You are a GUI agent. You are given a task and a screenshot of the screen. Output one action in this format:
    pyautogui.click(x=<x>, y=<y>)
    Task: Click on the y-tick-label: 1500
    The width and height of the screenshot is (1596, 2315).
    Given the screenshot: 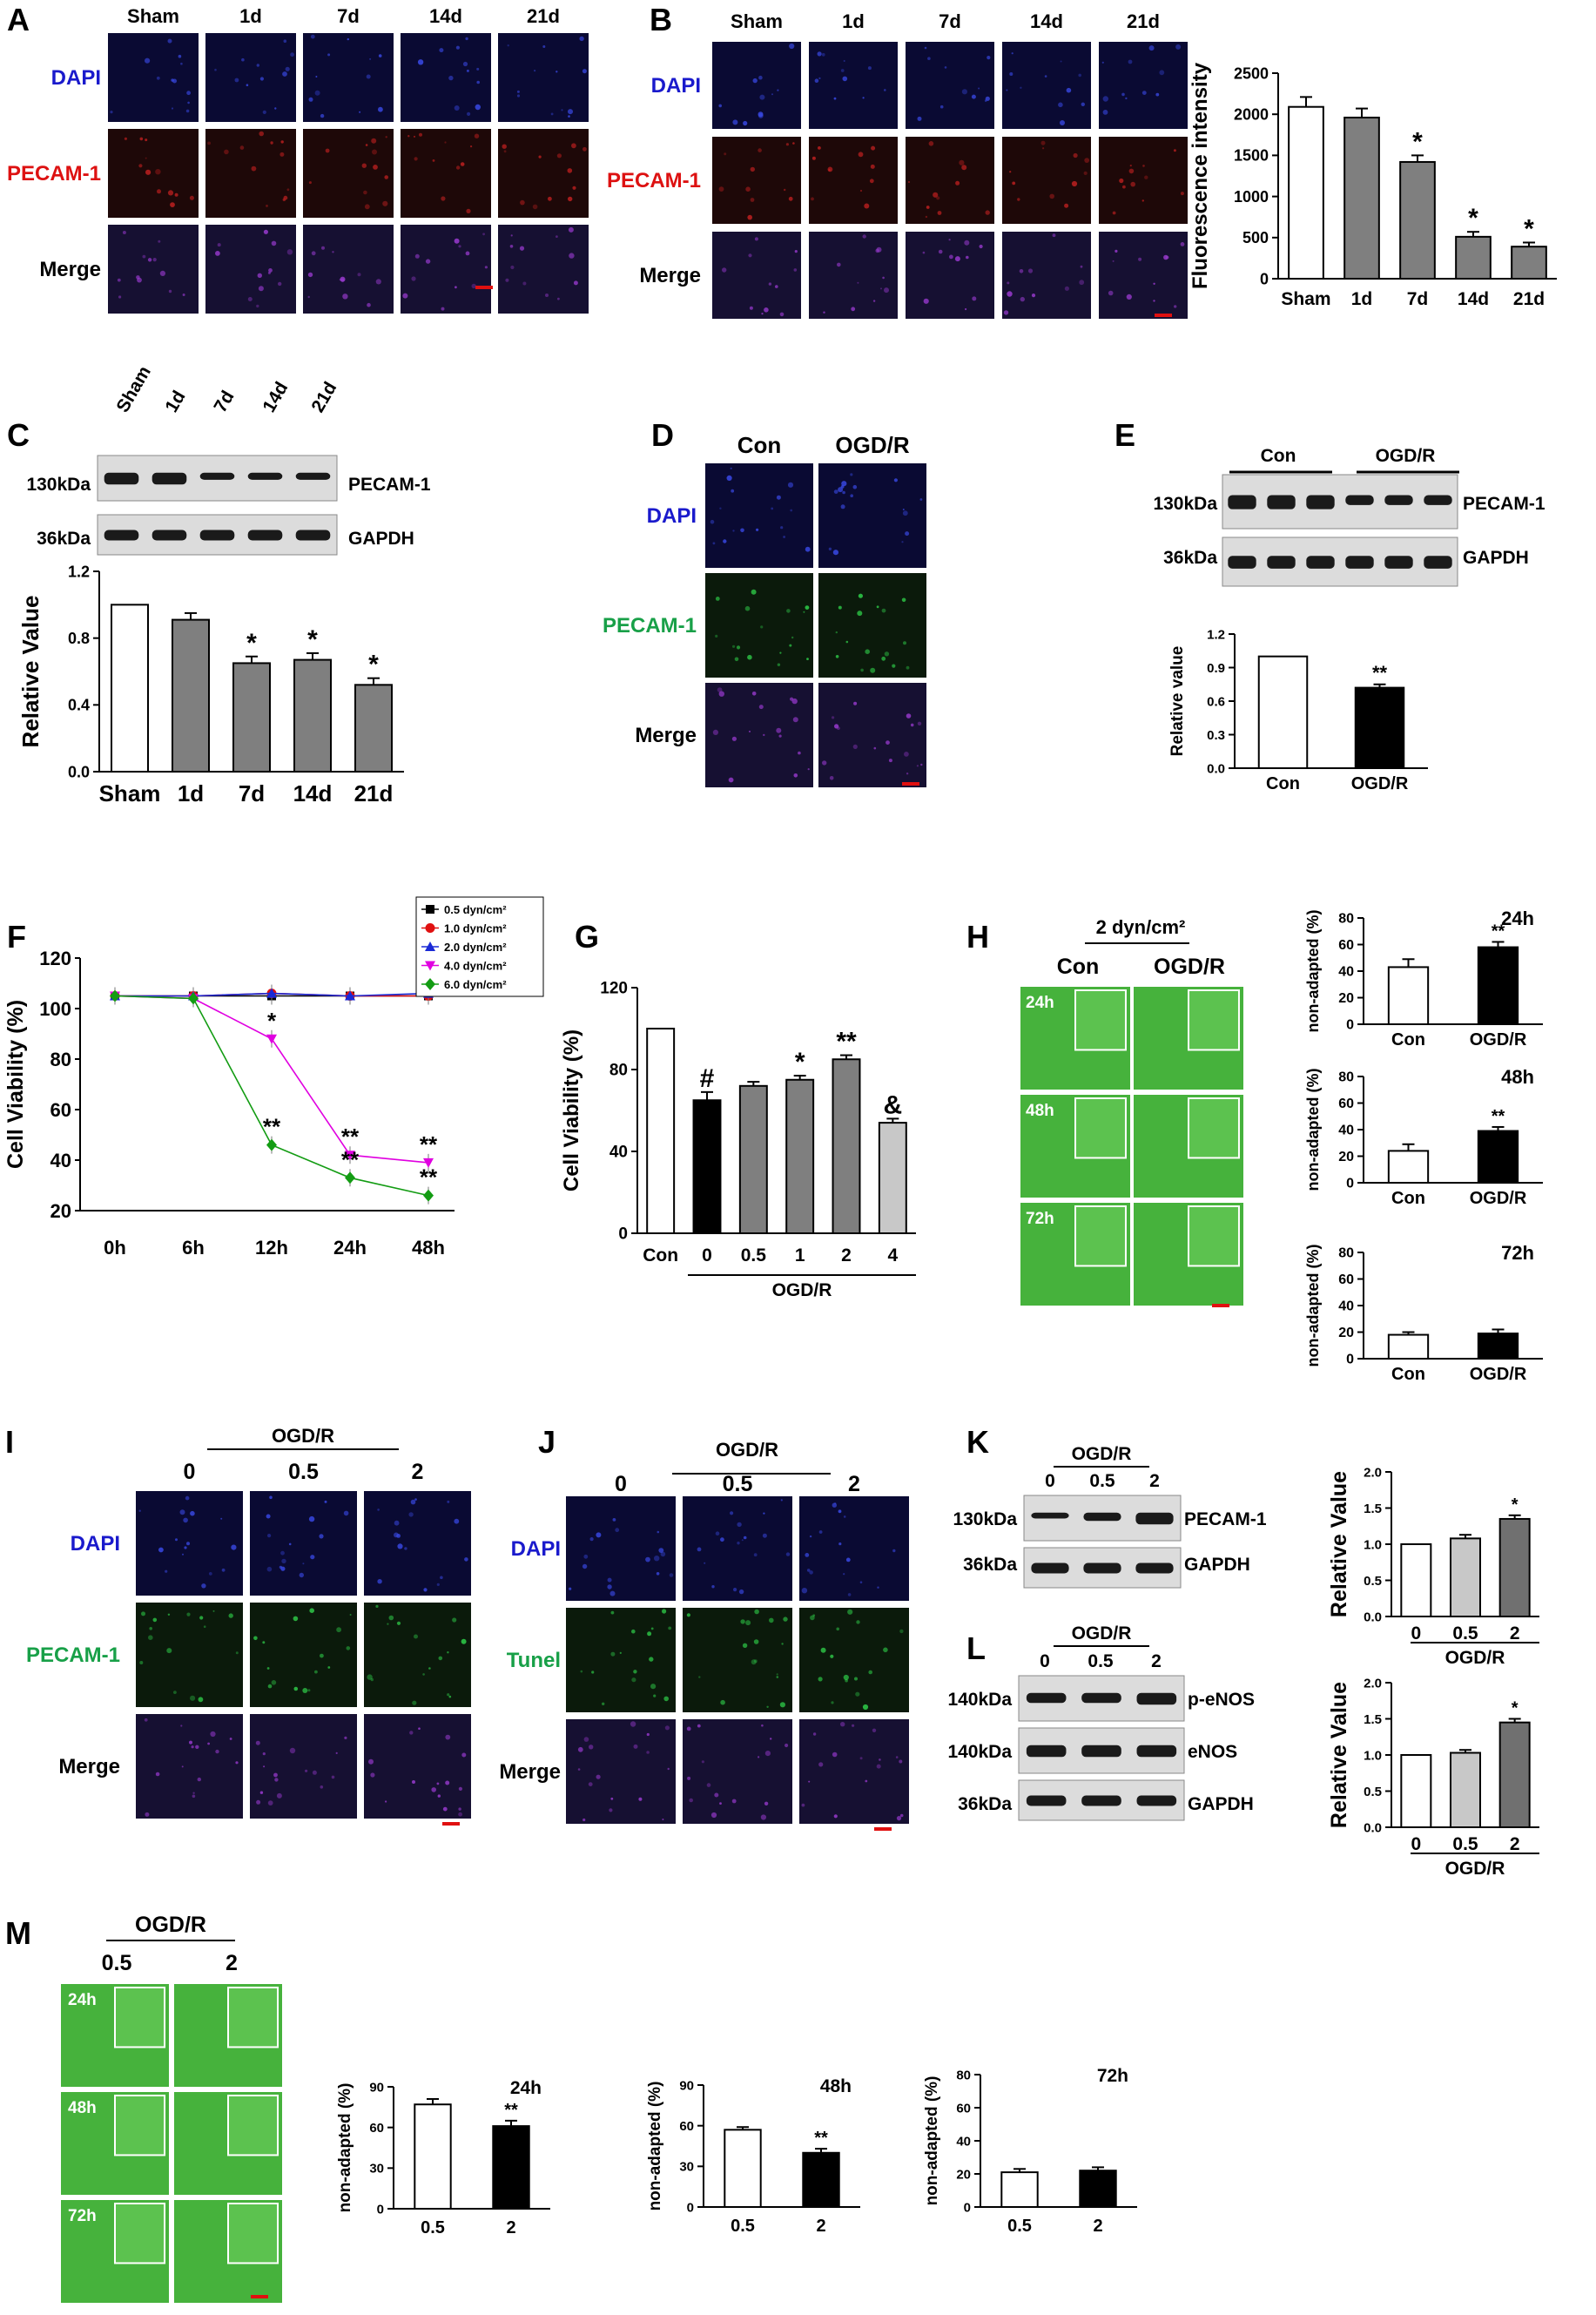 What is the action you would take?
    pyautogui.click(x=1251, y=156)
    